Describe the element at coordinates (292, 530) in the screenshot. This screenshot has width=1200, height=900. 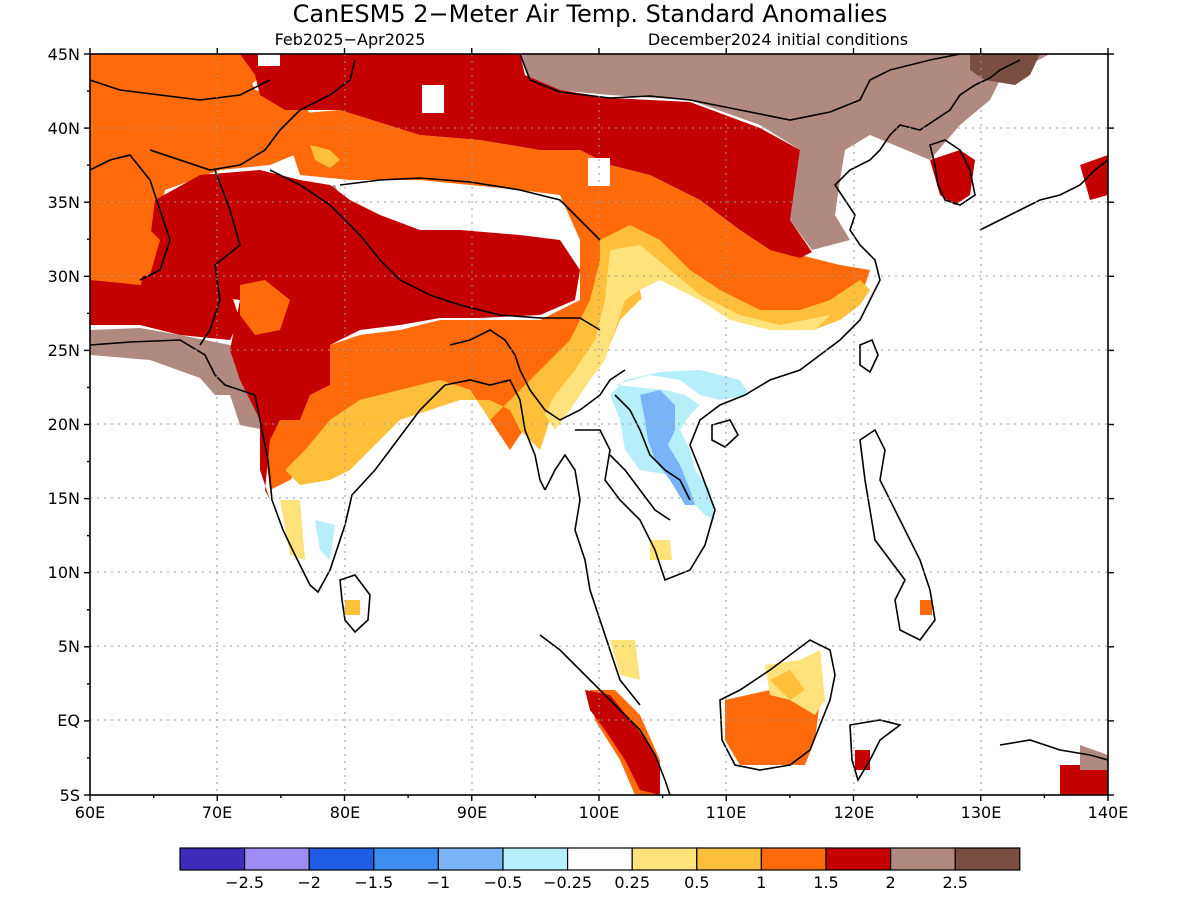
I see `anomaly-region-yellow-india-tip` at that location.